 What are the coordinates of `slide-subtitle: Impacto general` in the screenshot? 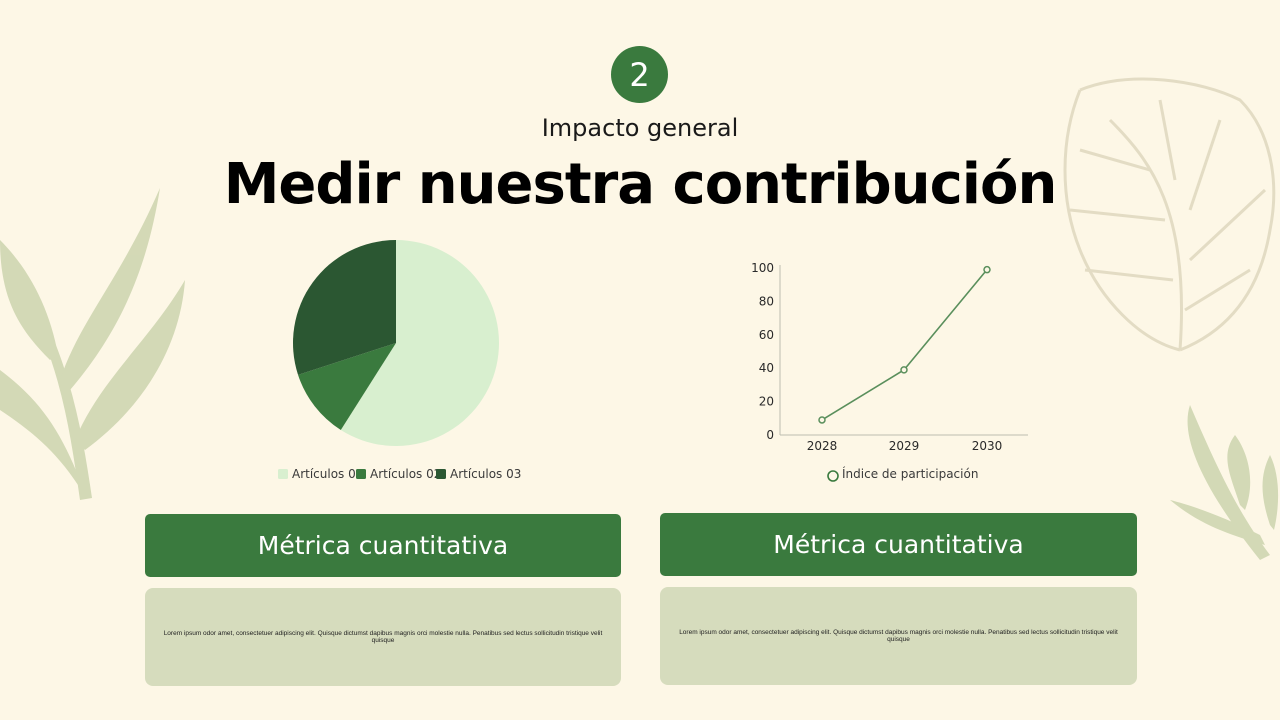 It's located at (640, 128).